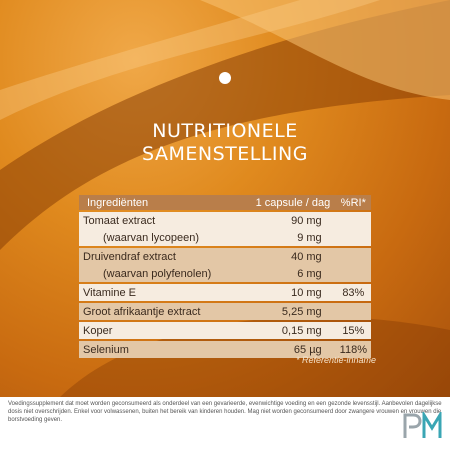  I want to click on table-row: Selenium 65 µg 118%, so click(225, 349).